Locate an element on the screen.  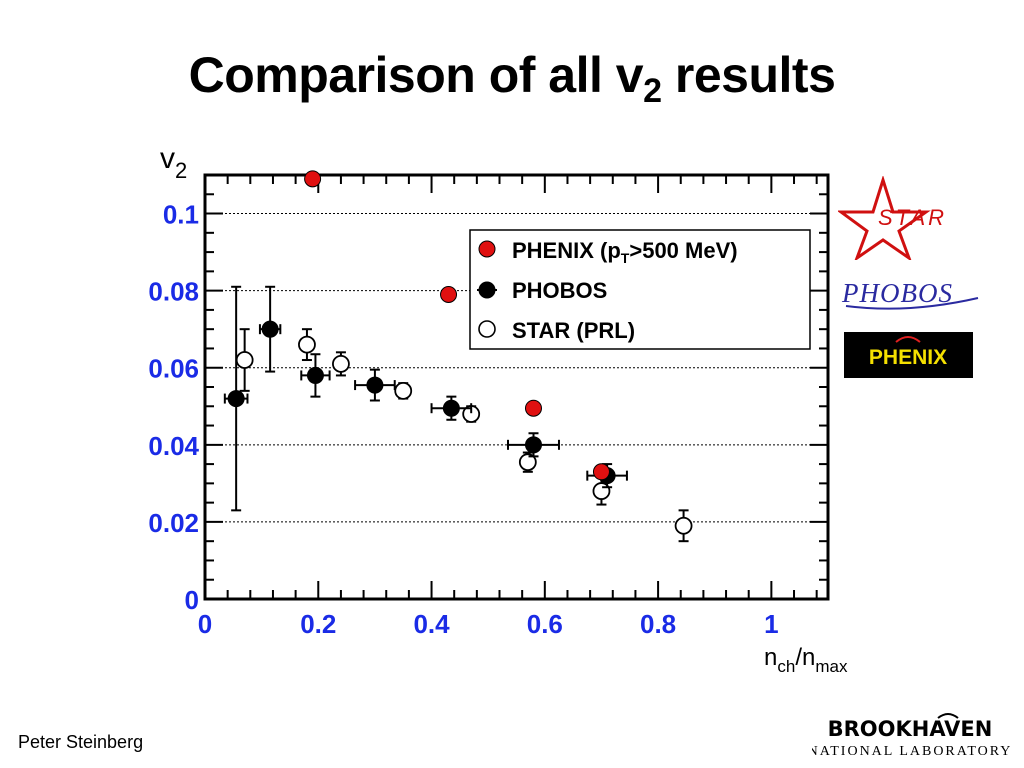
star-logo-icon is located at coordinates (884, 218).